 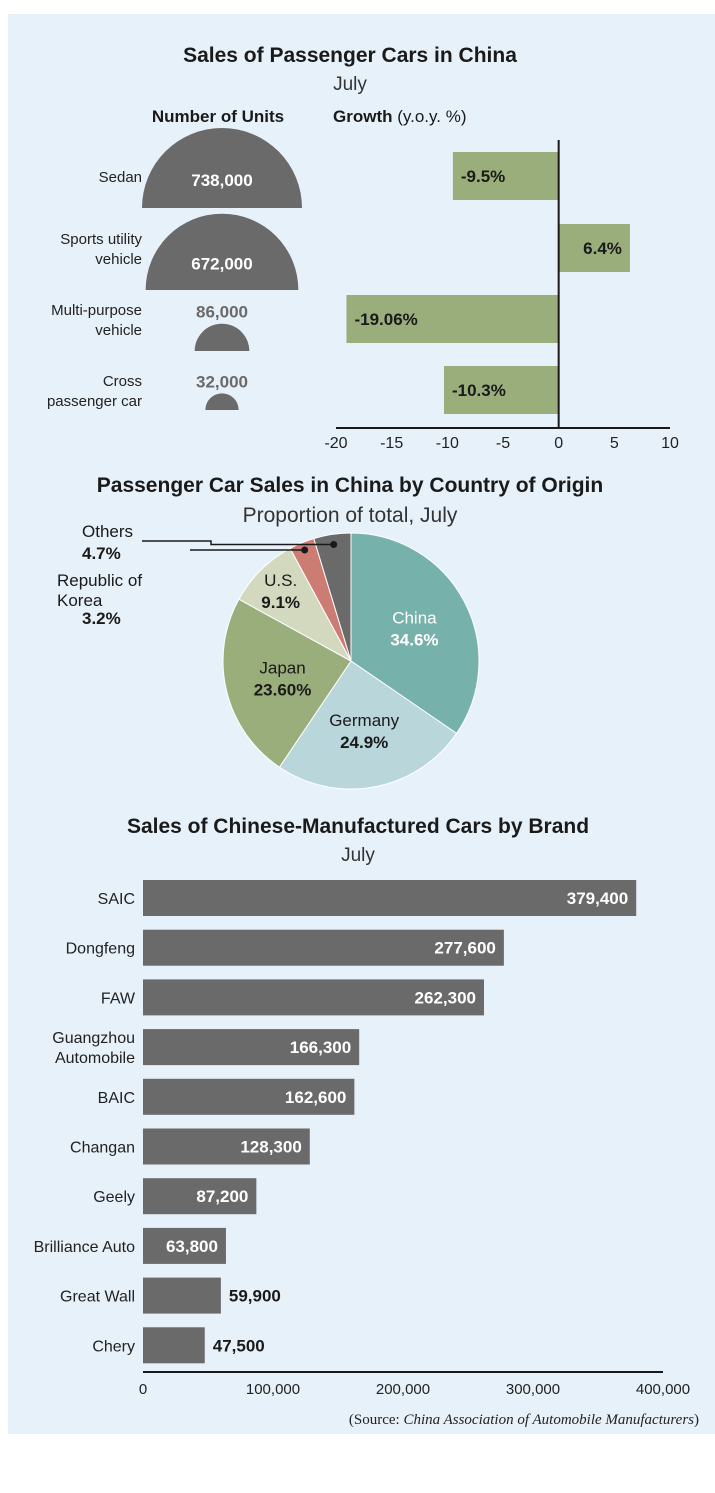 I want to click on brand-name-label-8-line-1: Brilliance Auto, so click(x=84, y=1247).